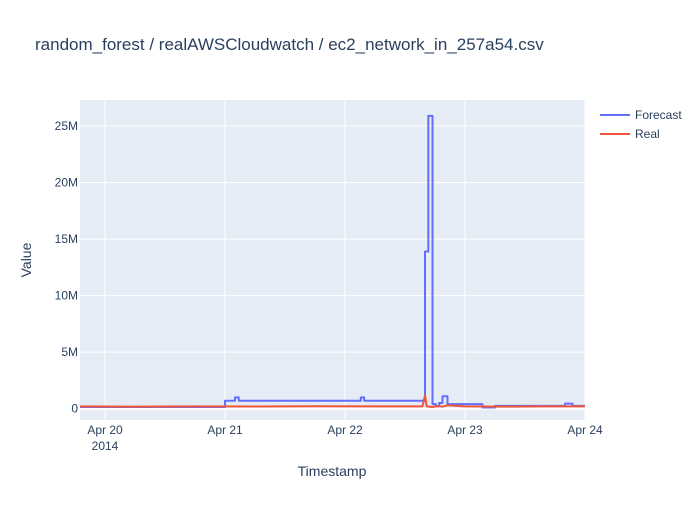 This screenshot has width=700, height=505. Describe the element at coordinates (66, 126) in the screenshot. I see `y-tick-label: 25M` at that location.